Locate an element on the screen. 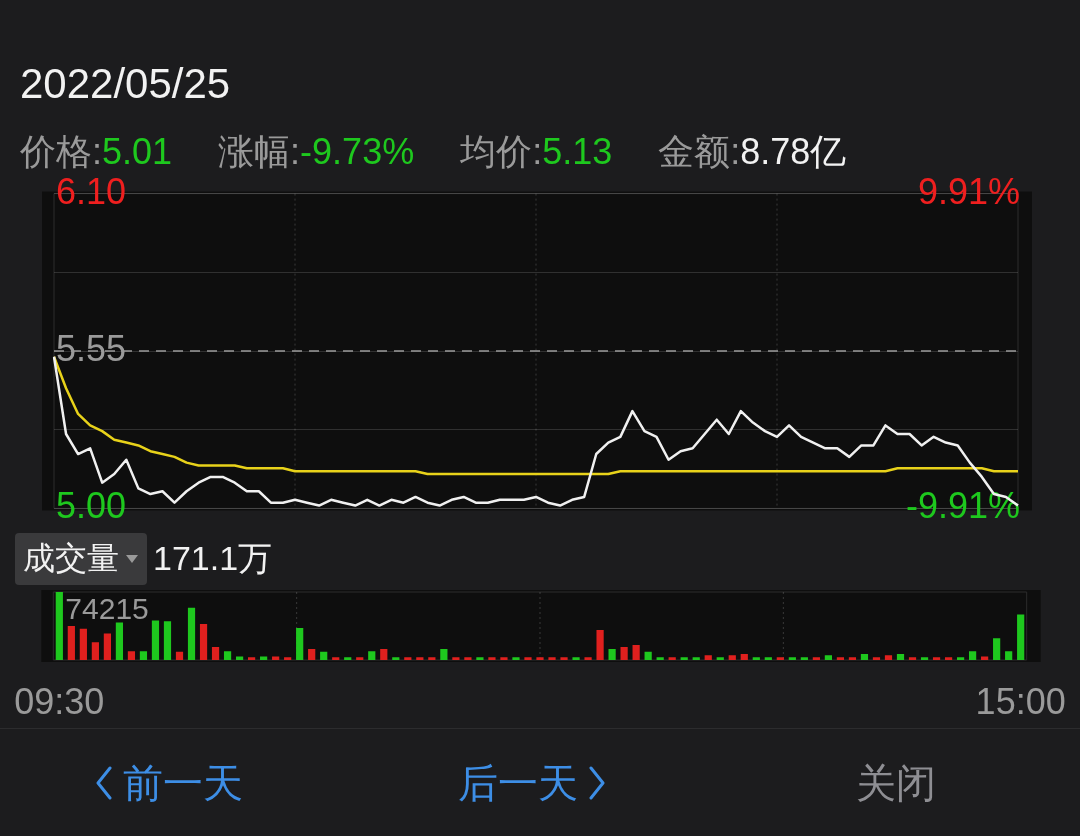  text: 均价:5.13 is located at coordinates (536, 151).